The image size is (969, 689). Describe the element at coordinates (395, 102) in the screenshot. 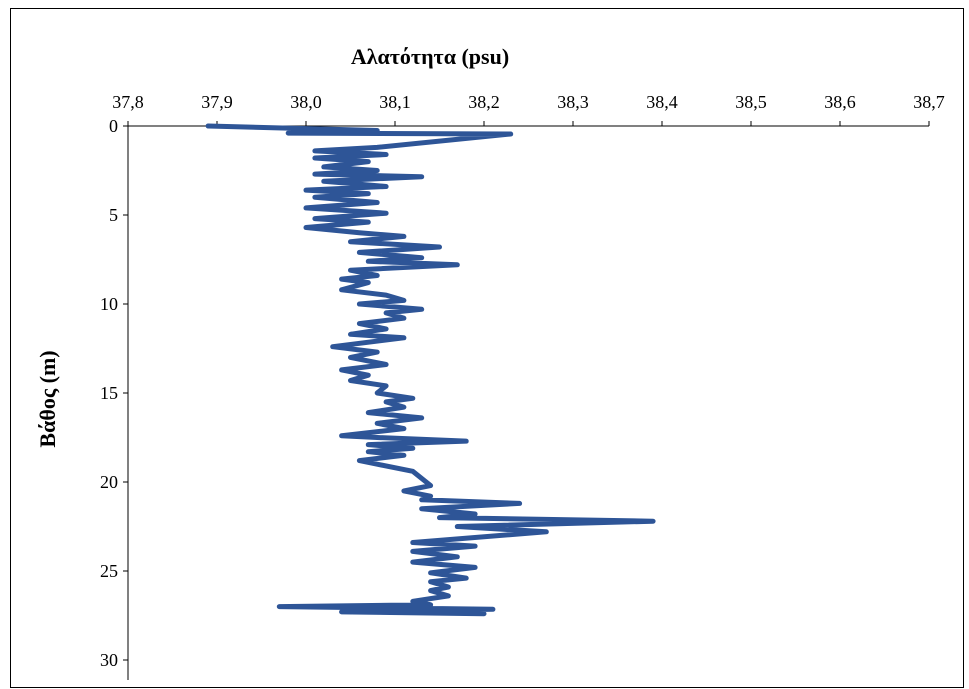

I see `x-tick-label: 38,1` at that location.